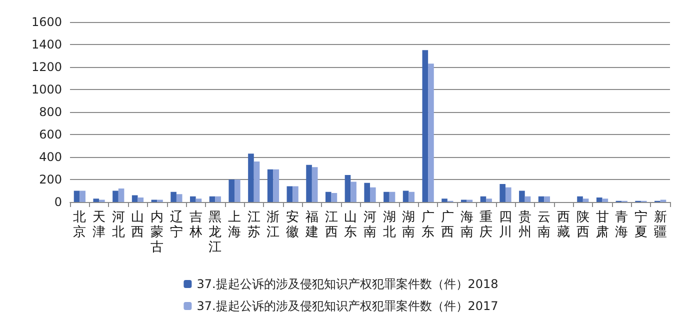 The image size is (682, 325). Describe the element at coordinates (293, 224) in the screenshot. I see `x-tick-label: 安徽` at that location.